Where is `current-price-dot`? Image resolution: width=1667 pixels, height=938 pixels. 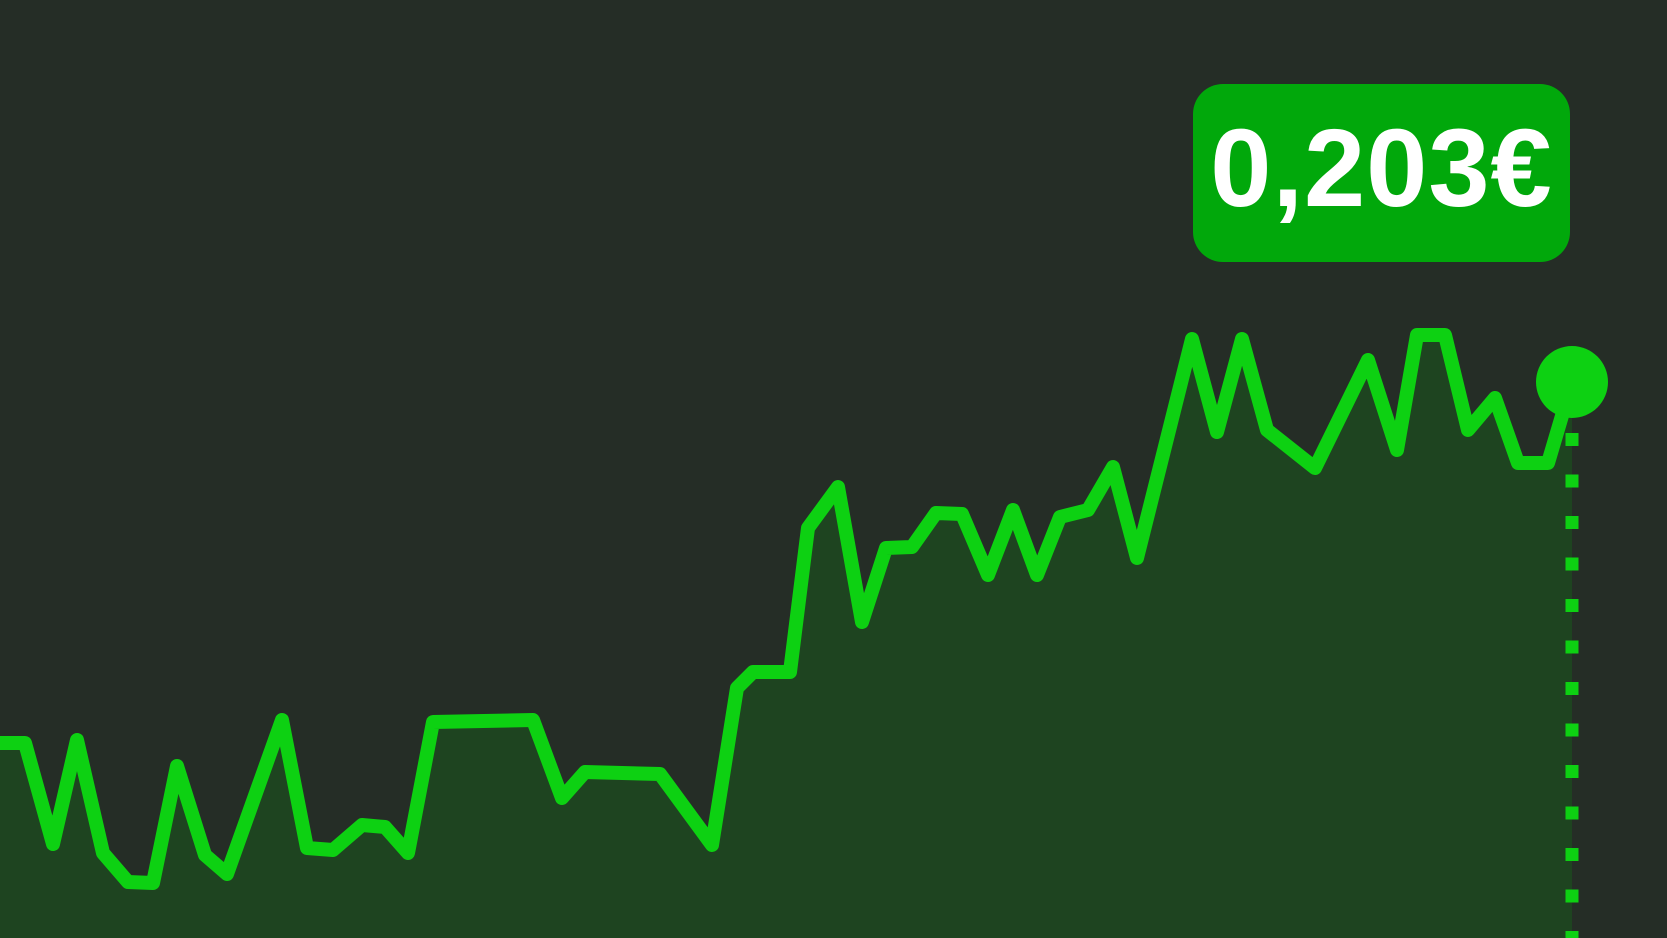 current-price-dot is located at coordinates (1572, 382).